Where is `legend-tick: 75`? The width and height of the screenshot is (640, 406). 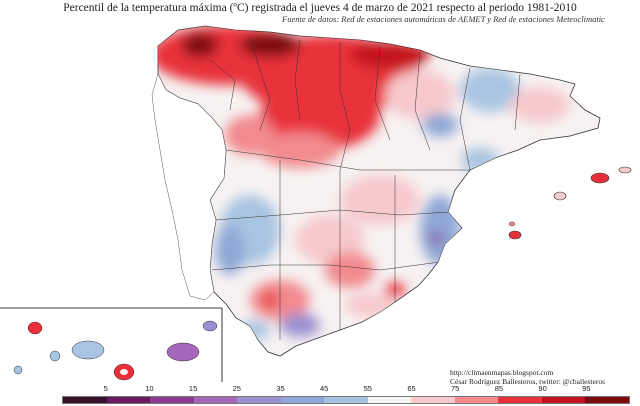 legend-tick: 75 is located at coordinates (455, 388).